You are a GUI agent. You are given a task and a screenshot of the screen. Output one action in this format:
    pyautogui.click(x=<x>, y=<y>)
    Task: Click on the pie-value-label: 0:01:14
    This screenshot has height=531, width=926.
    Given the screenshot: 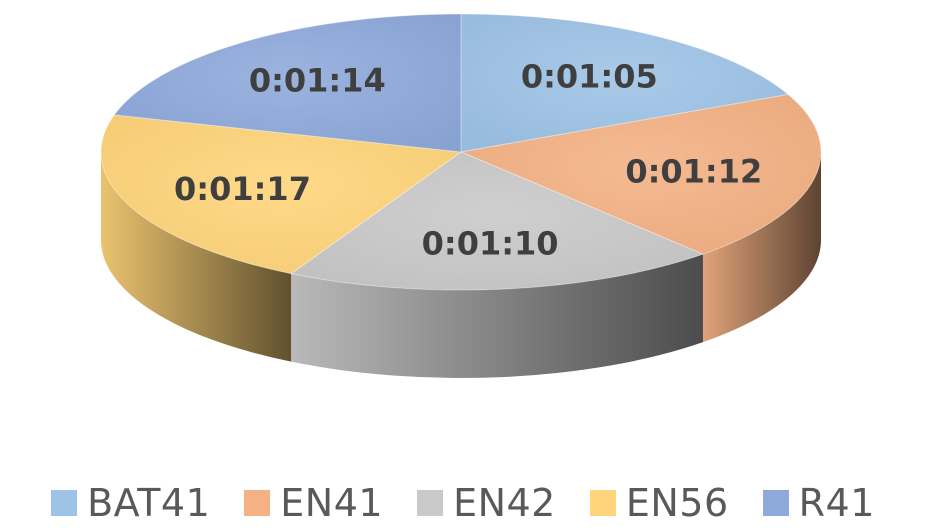 What is the action you would take?
    pyautogui.click(x=317, y=81)
    